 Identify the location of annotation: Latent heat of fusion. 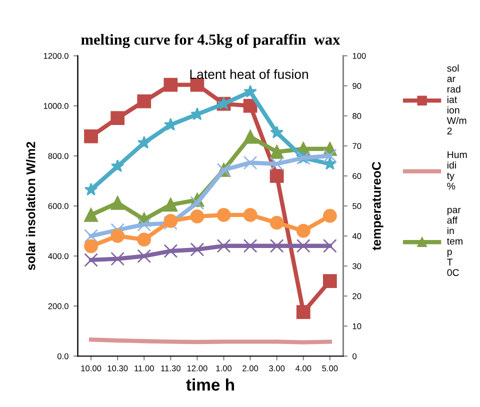
(249, 74).